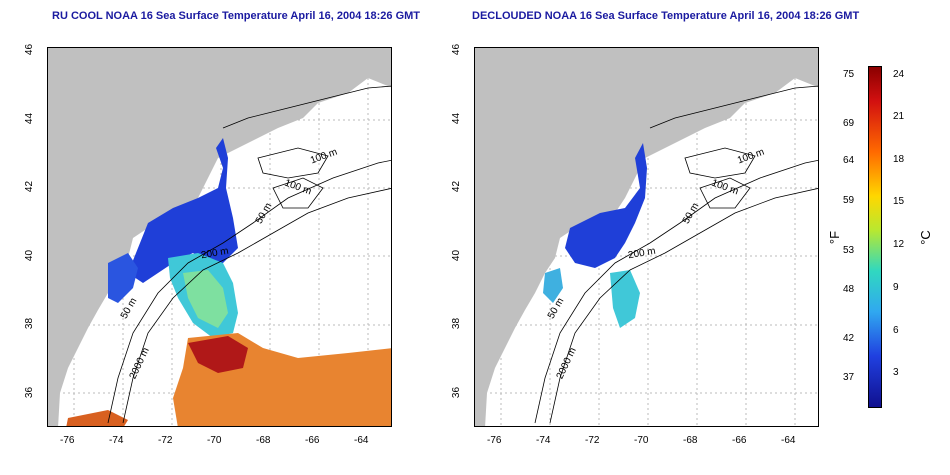  I want to click on warm-patch-south, so click(97, 418).